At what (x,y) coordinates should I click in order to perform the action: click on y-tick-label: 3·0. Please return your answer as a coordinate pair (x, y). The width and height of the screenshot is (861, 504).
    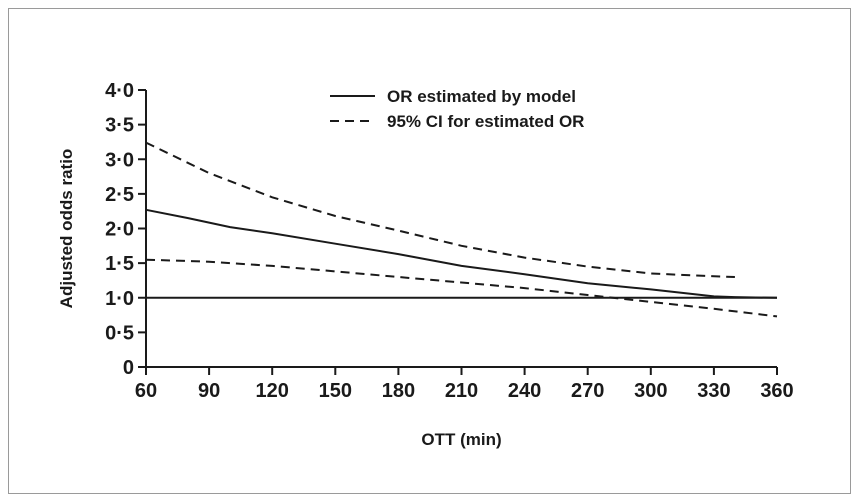
    Looking at the image, I should click on (119, 160).